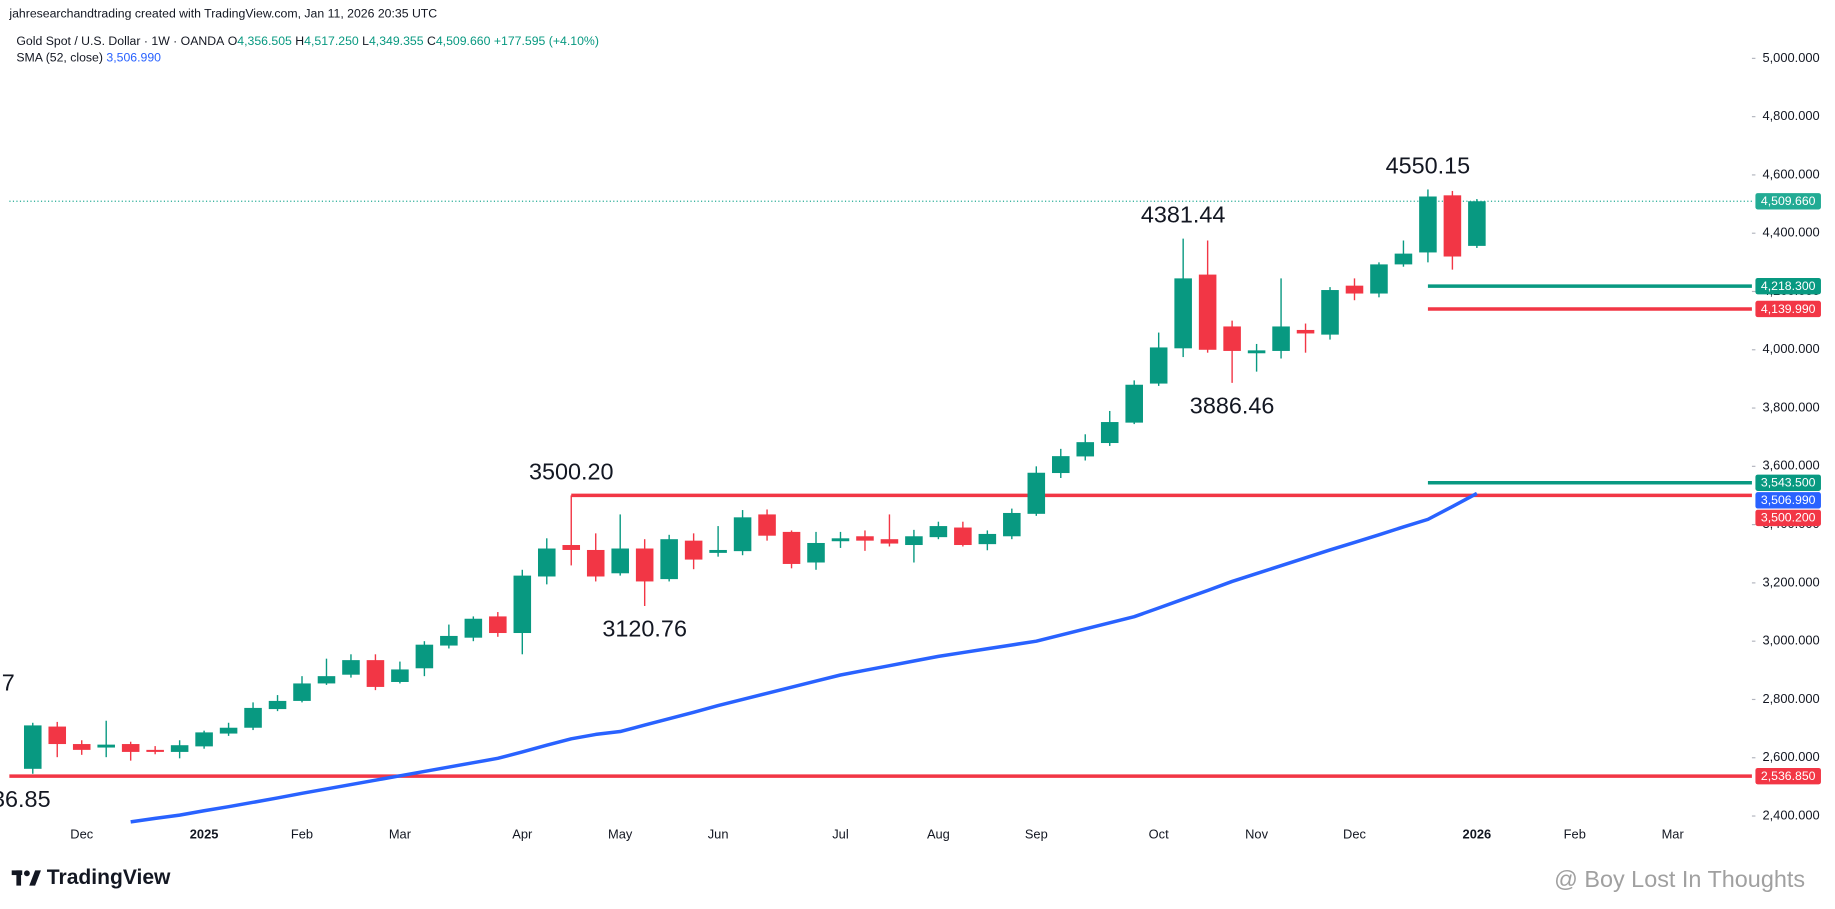 This screenshot has width=1835, height=909. What do you see at coordinates (840, 834) in the screenshot?
I see `x-tick-label: Jul` at bounding box center [840, 834].